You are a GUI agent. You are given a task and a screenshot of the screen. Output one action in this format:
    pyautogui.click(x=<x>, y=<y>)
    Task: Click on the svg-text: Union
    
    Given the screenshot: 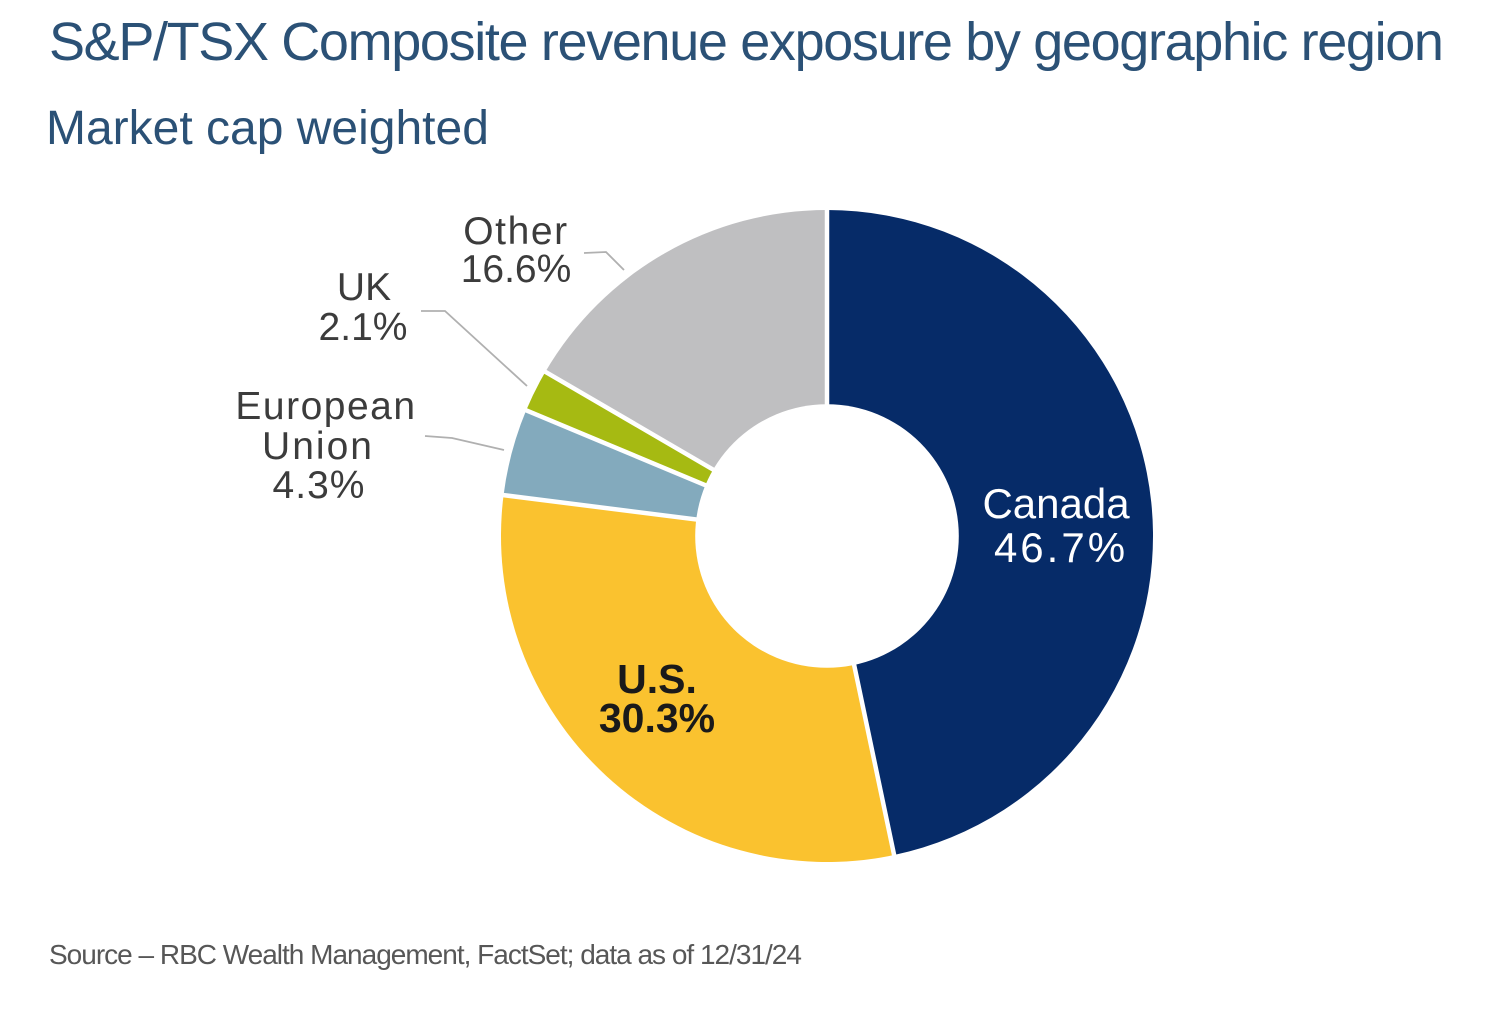 What is the action you would take?
    pyautogui.click(x=318, y=446)
    